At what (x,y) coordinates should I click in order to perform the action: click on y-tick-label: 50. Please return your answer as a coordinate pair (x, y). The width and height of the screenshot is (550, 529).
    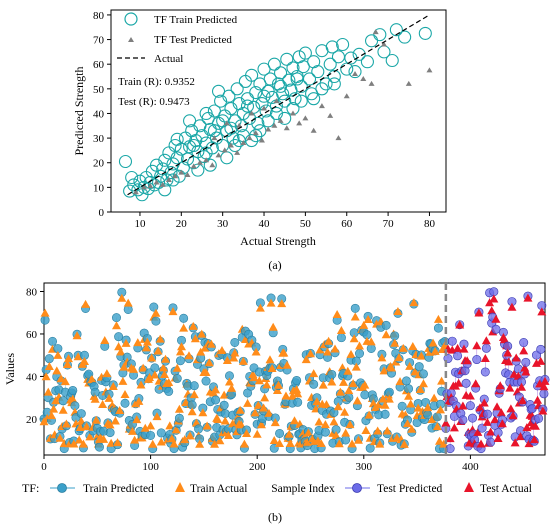
    Looking at the image, I should click on (99, 90).